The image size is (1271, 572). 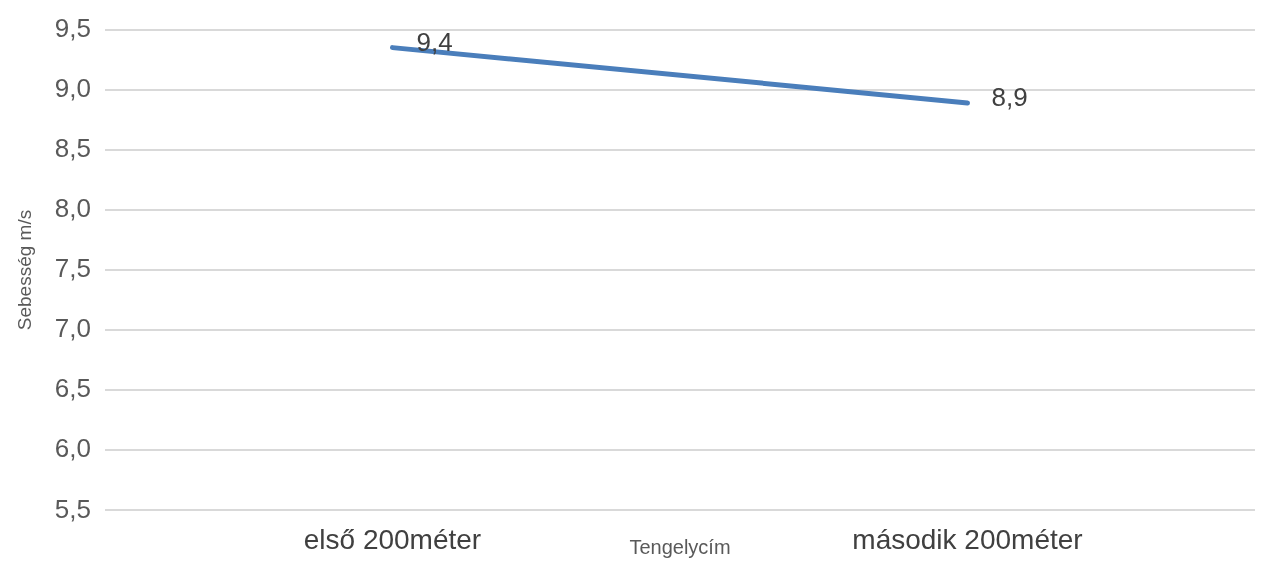 What do you see at coordinates (72, 208) in the screenshot?
I see `y-tick-label: 8,0` at bounding box center [72, 208].